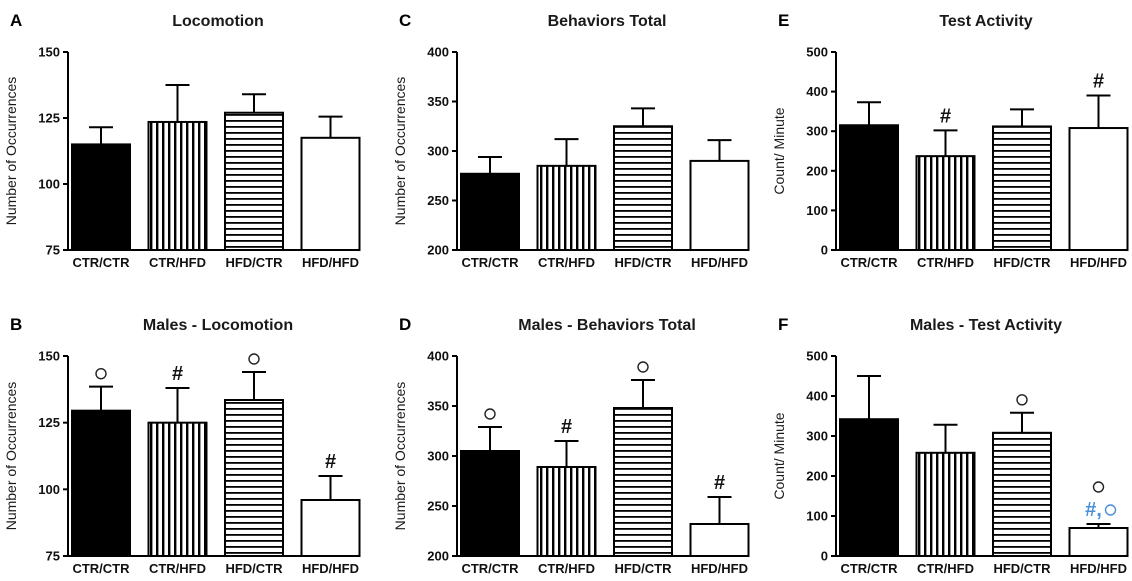  Describe the element at coordinates (438, 506) in the screenshot. I see `y-tick-label: 250` at that location.